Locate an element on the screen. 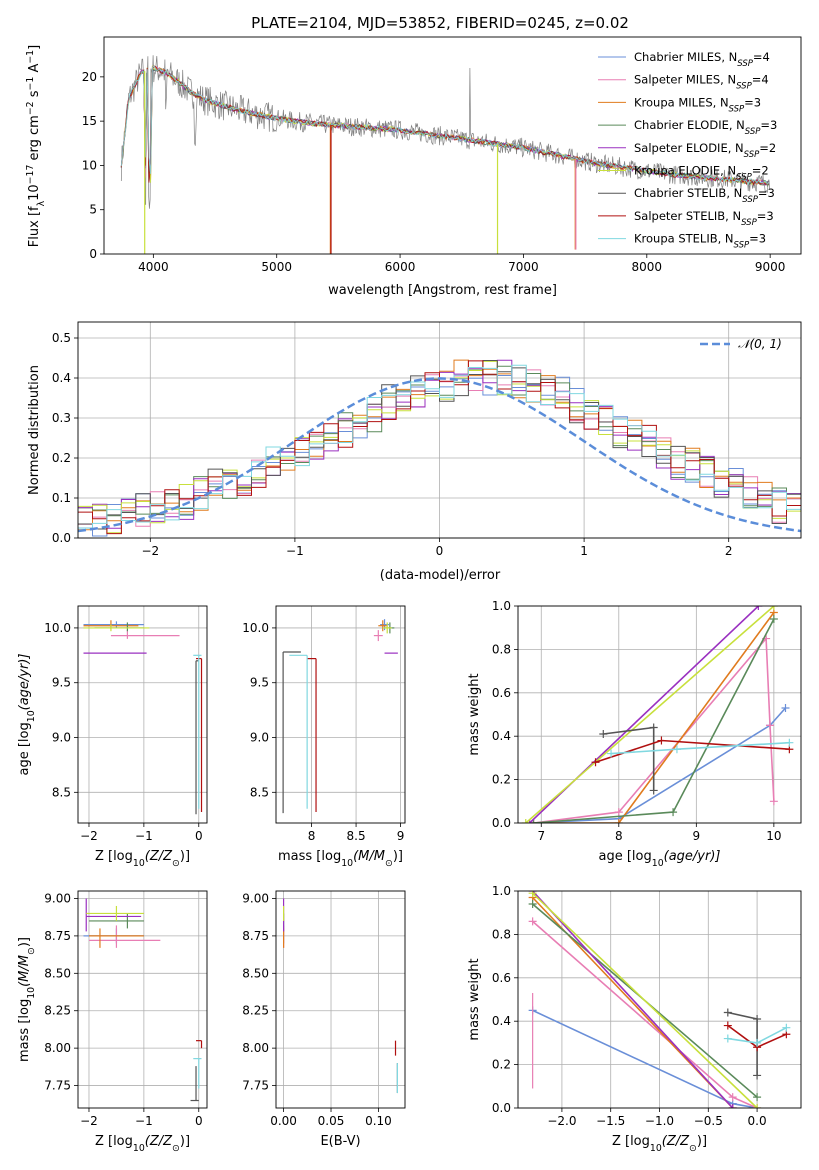 Image resolution: width=819 pixels, height=1170 pixels. y-axis-label-part: mass [log is located at coordinates (24, 1030).